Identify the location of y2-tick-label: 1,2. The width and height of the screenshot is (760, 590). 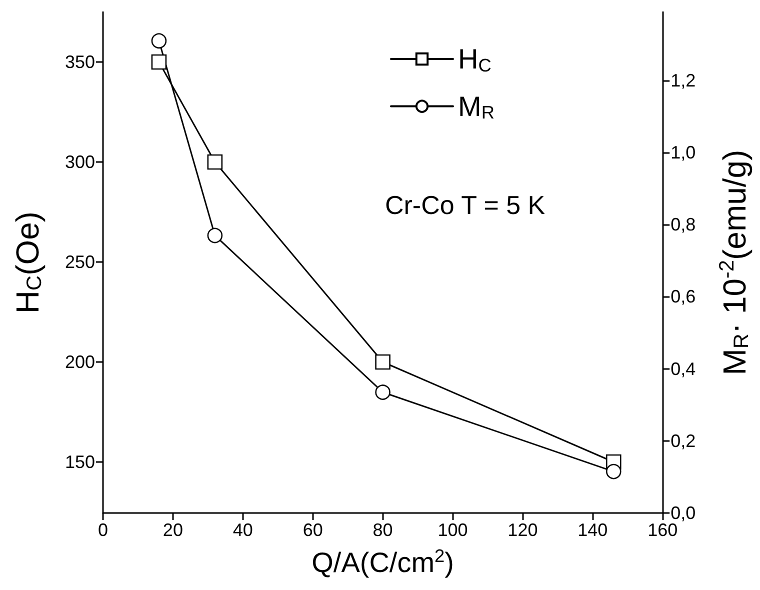
(683, 80).